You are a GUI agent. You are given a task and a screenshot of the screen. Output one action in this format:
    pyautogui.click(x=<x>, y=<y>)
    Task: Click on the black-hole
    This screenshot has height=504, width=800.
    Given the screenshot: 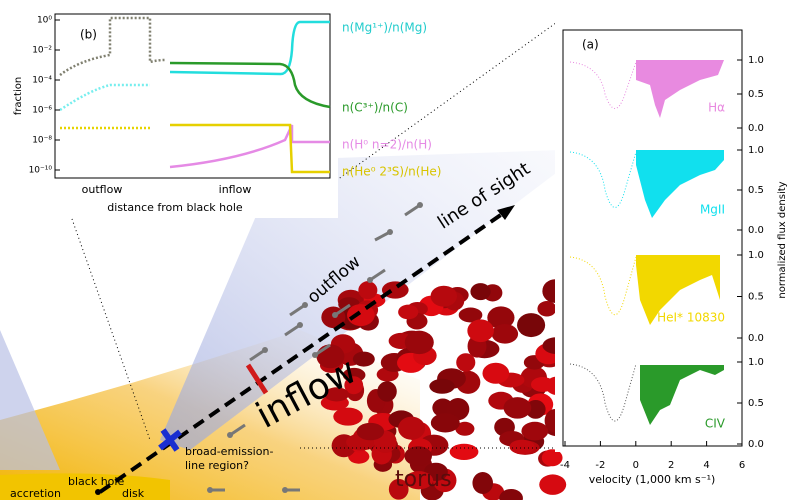 What is the action you would take?
    pyautogui.click(x=98, y=492)
    